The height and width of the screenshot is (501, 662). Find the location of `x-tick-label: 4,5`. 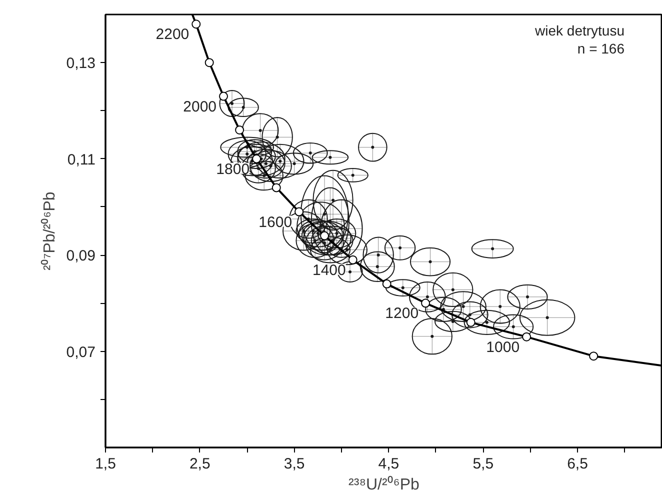

x-tick-label: 4,5 is located at coordinates (389, 464).